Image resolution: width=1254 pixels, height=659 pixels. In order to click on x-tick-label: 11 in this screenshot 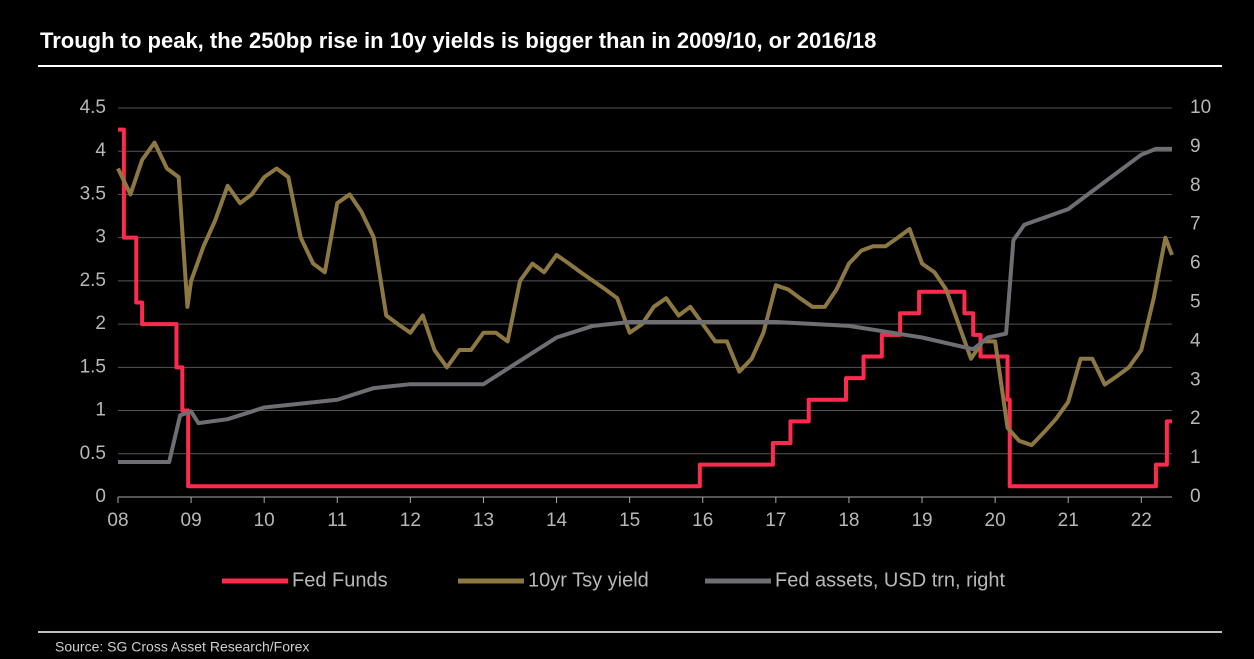, I will do `click(337, 520)`.